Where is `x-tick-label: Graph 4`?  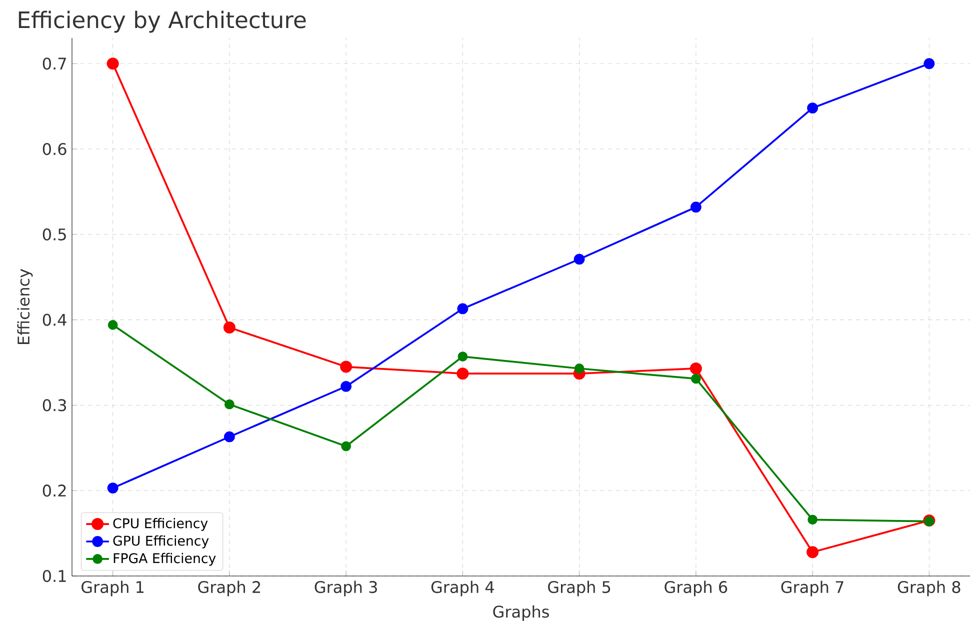 x-tick-label: Graph 4 is located at coordinates (462, 588).